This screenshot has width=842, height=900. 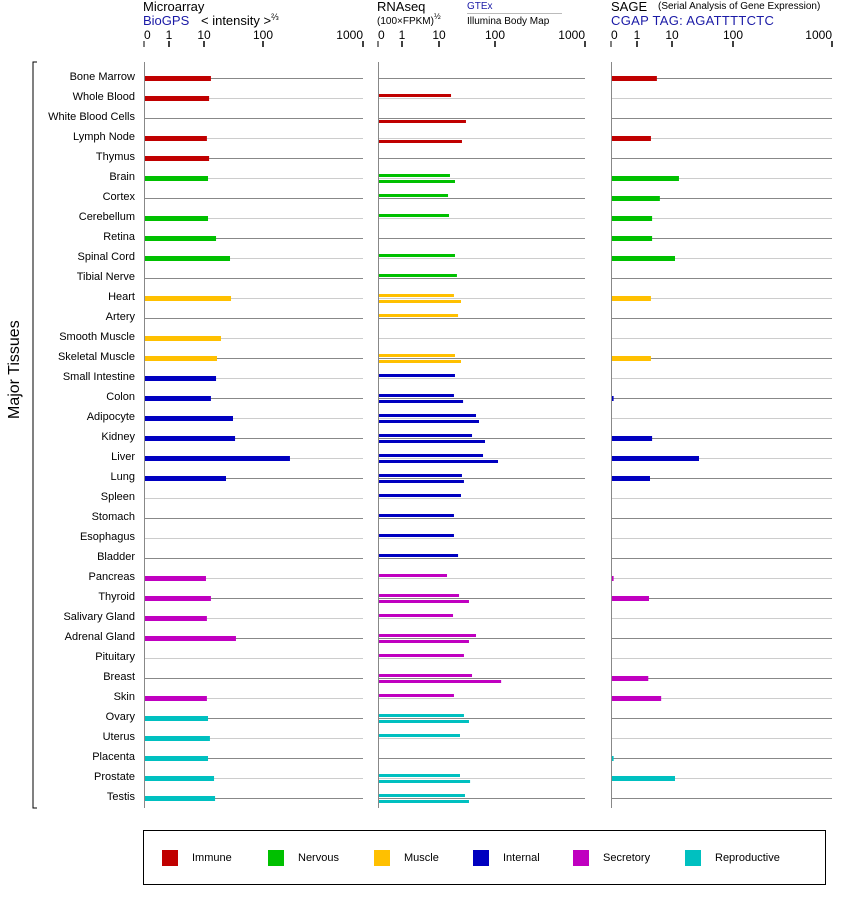 What do you see at coordinates (417, 375) in the screenshot?
I see `rnaseq-bar-small-intestine` at bounding box center [417, 375].